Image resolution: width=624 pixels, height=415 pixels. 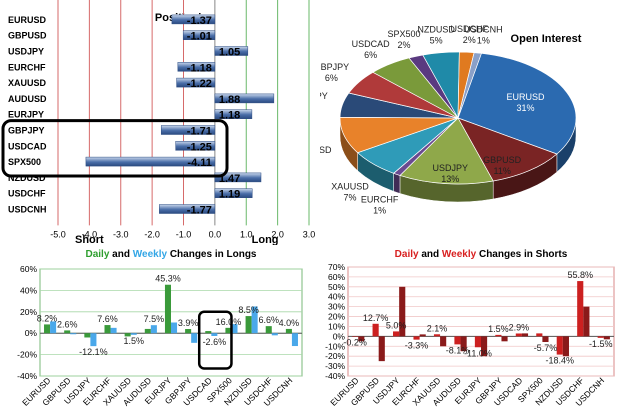 I want to click on data-label-gbpjpy: 1.5%, so click(x=498, y=329).